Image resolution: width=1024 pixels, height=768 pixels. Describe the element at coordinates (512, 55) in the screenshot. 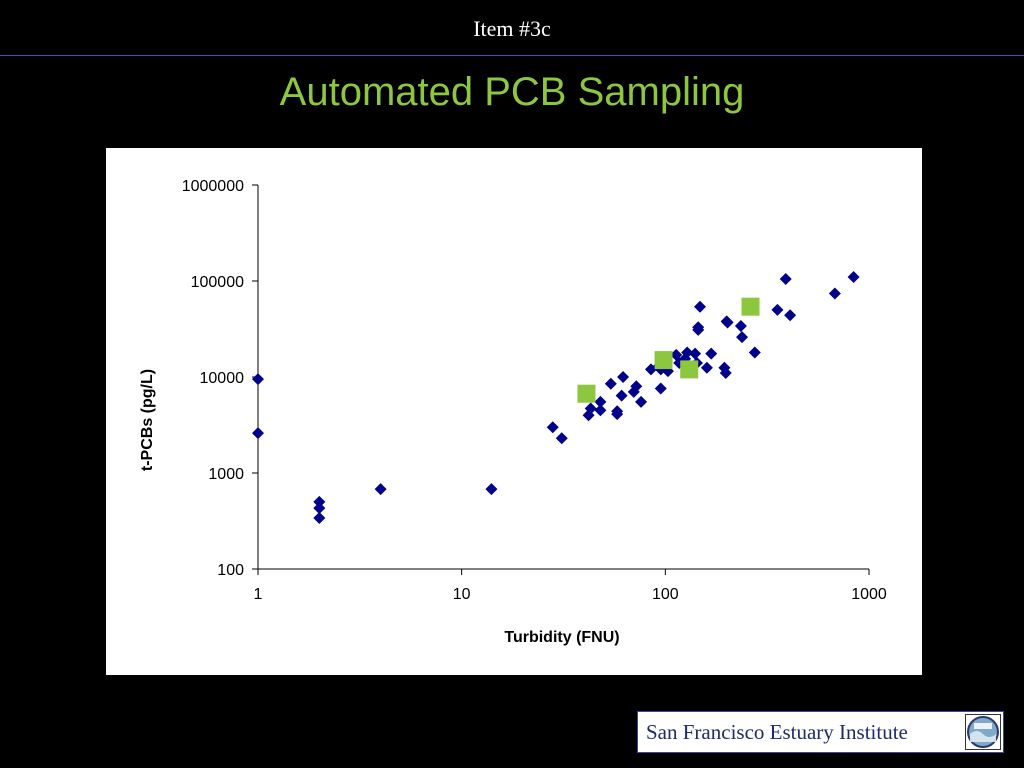

I see `header-divider` at that location.